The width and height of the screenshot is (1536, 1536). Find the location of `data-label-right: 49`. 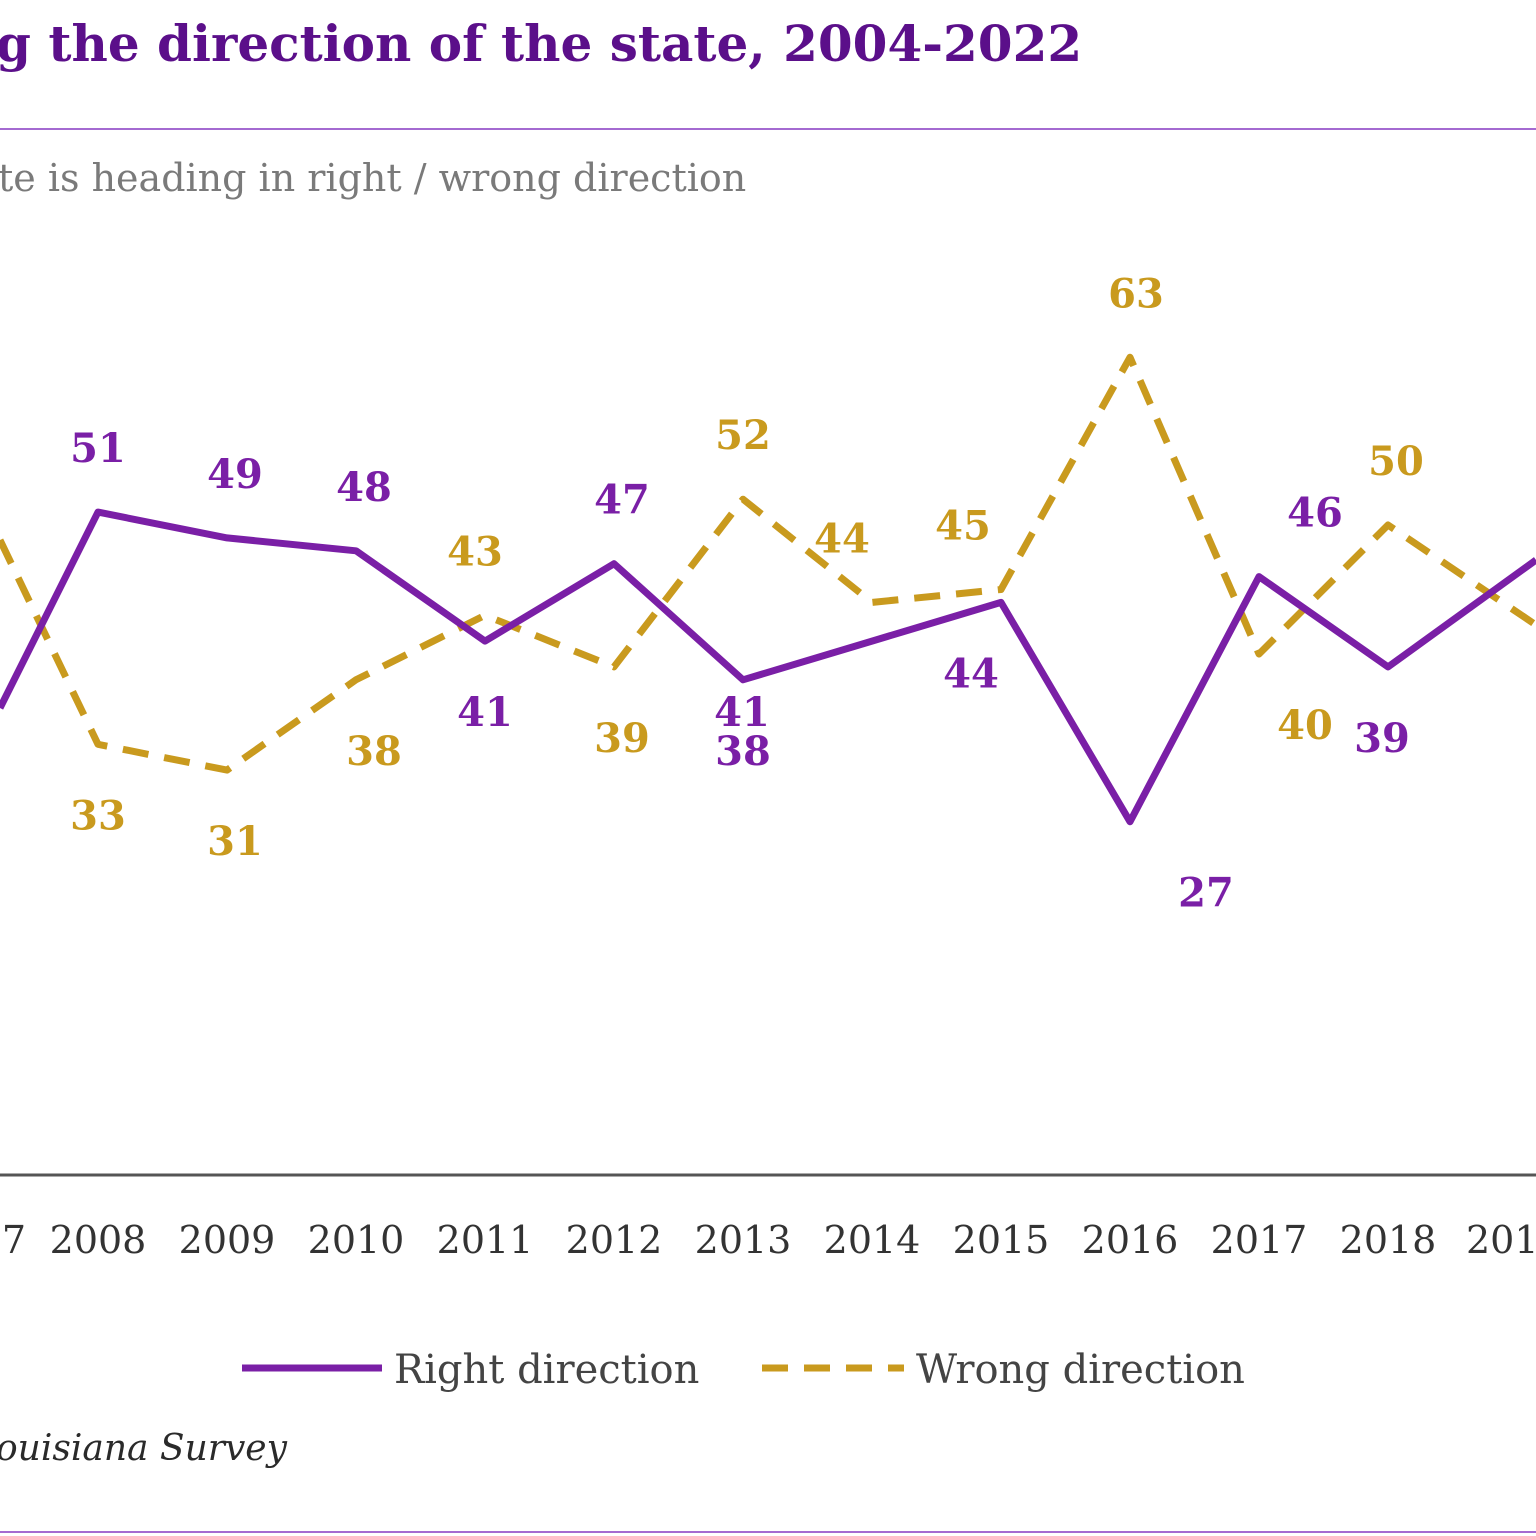

data-label-right: 49 is located at coordinates (235, 474).